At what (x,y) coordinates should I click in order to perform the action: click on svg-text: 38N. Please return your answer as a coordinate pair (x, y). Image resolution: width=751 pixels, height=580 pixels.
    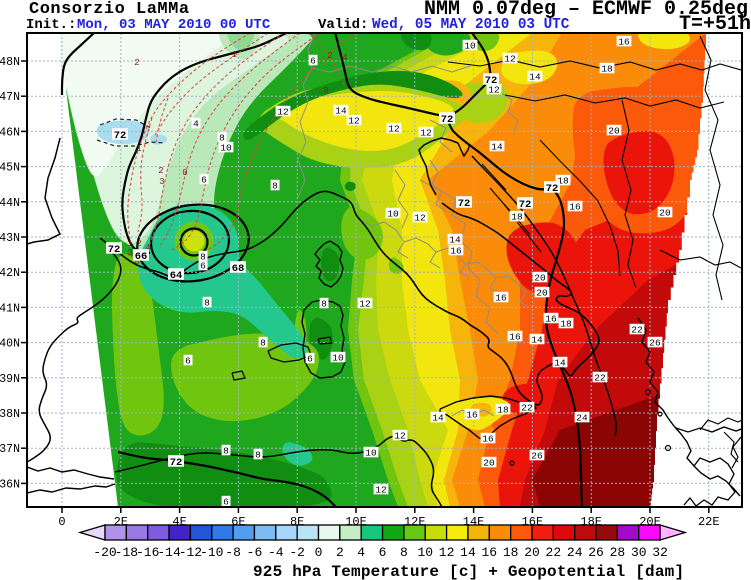
    Looking at the image, I should click on (10, 414).